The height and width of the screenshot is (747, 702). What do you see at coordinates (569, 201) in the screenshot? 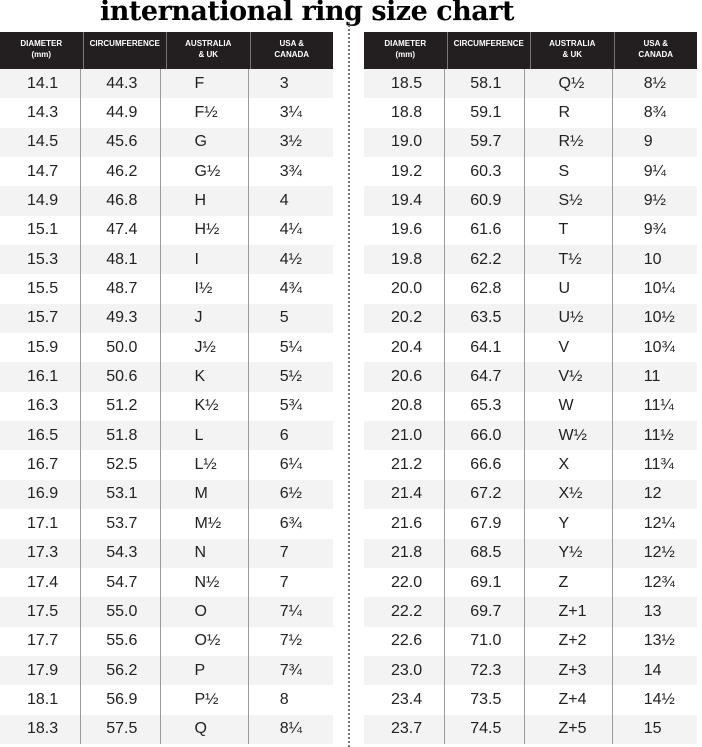
I see `cell-australia-uk: S½` at bounding box center [569, 201].